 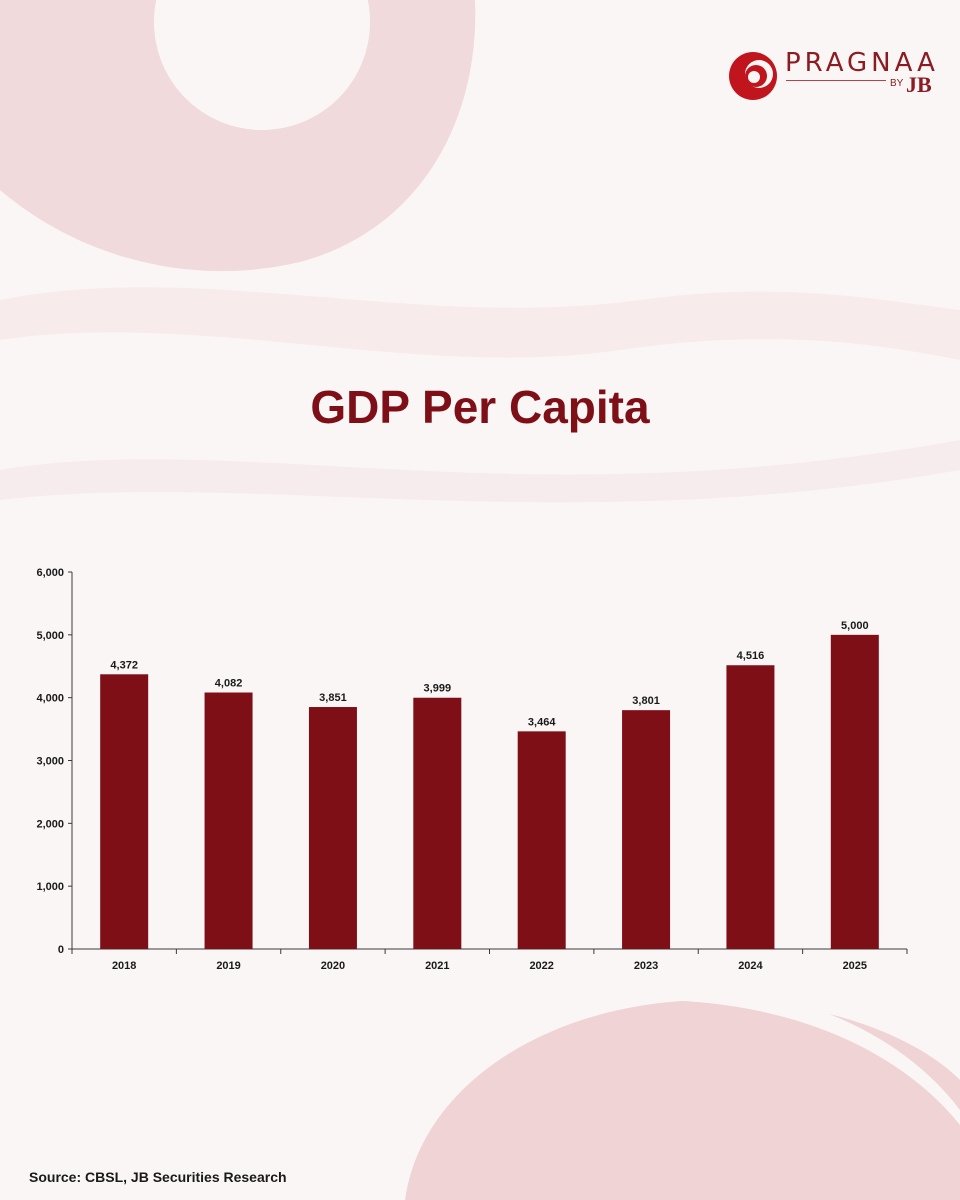 What do you see at coordinates (919, 84) in the screenshot?
I see `brand-mark: JB` at bounding box center [919, 84].